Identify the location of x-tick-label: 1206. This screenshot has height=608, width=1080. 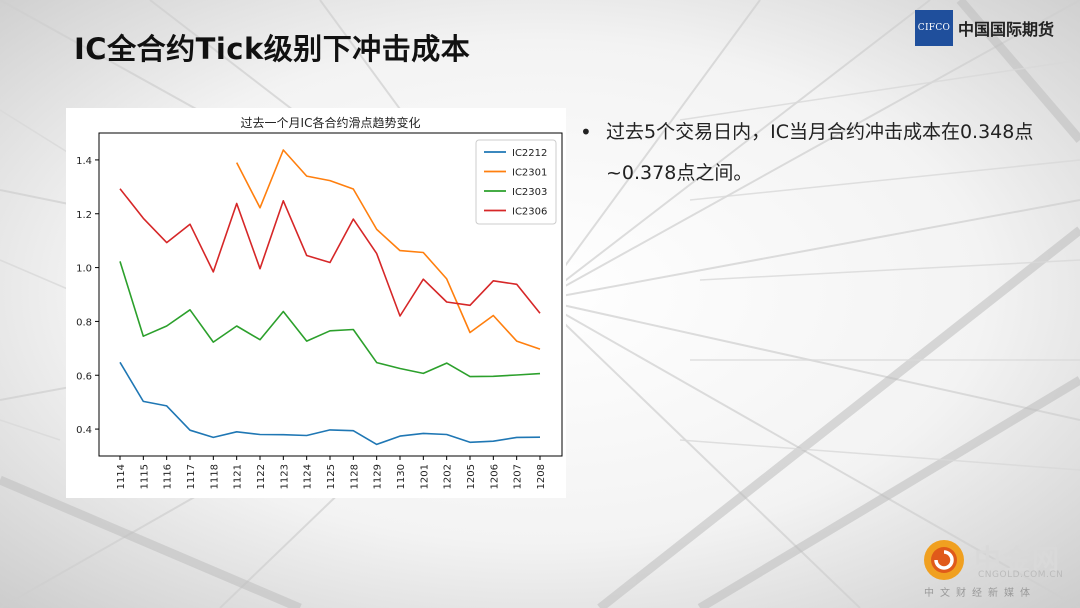
(494, 476).